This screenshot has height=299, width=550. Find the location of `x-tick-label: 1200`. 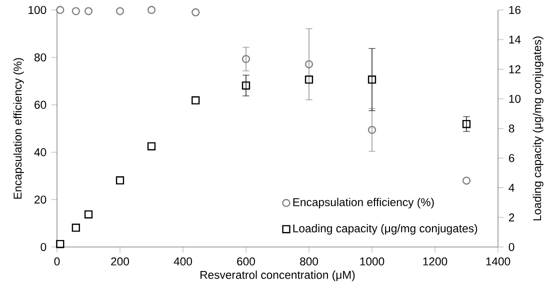

x-tick-label: 1200 is located at coordinates (435, 261).